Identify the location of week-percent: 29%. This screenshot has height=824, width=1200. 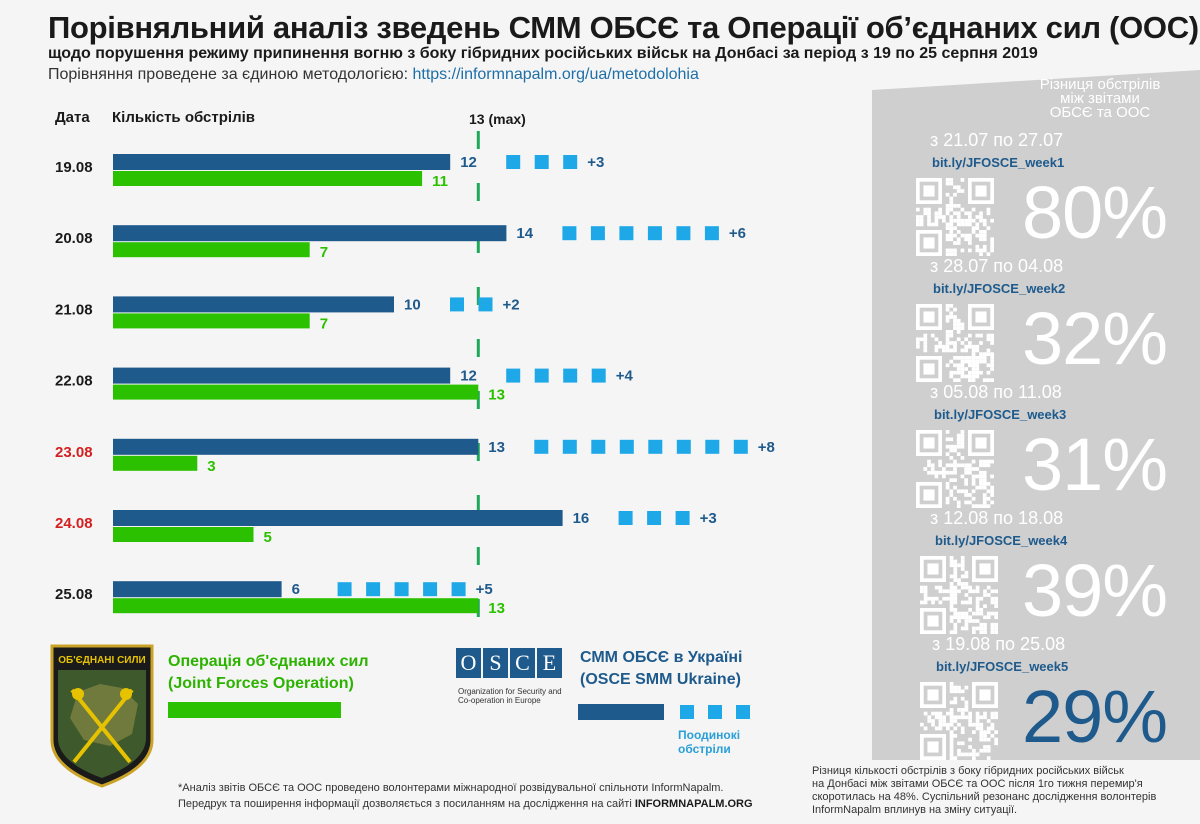
(1095, 716).